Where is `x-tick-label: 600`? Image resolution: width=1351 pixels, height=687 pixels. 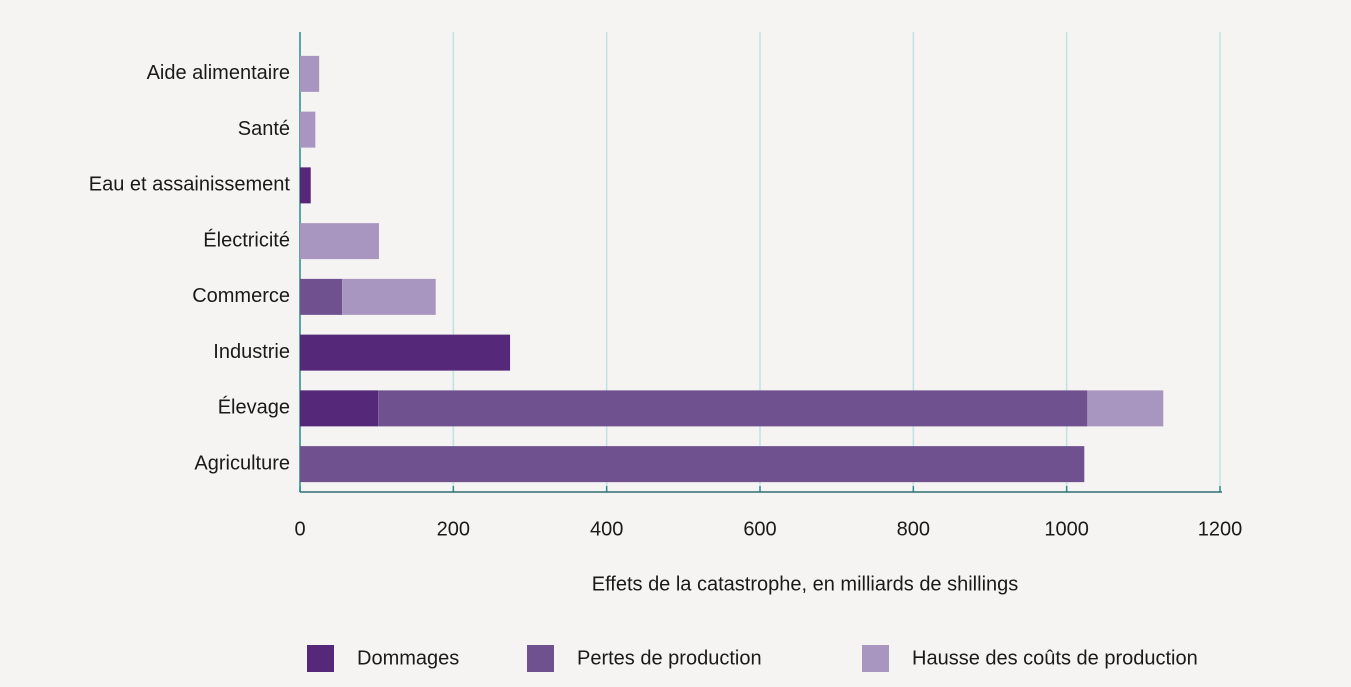 x-tick-label: 600 is located at coordinates (759, 529).